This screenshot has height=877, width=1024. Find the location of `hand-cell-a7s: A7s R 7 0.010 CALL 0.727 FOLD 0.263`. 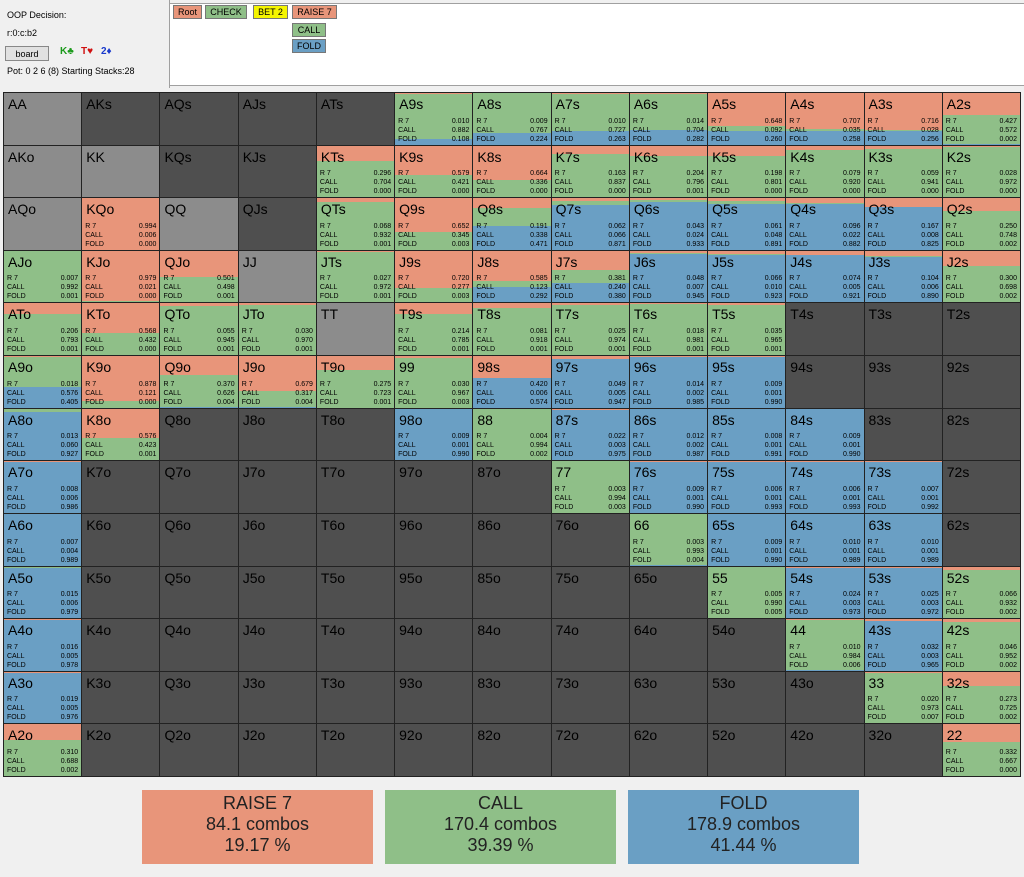

hand-cell-a7s: A7s R 7 0.010 CALL 0.727 FOLD 0.263 is located at coordinates (590, 119).